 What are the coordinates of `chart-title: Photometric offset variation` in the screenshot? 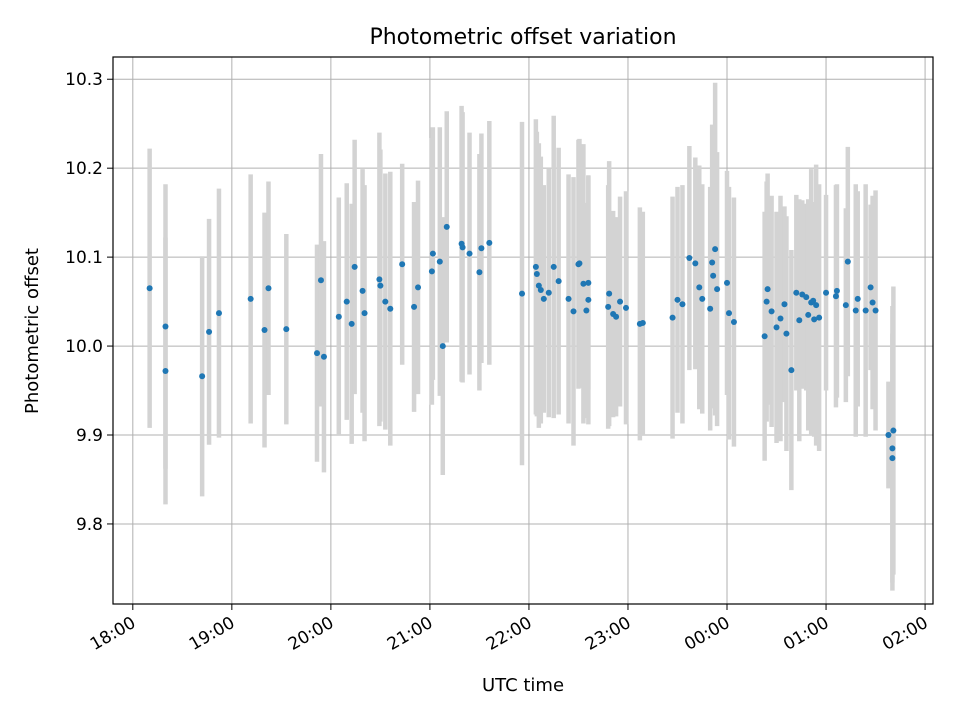 It's located at (522, 37).